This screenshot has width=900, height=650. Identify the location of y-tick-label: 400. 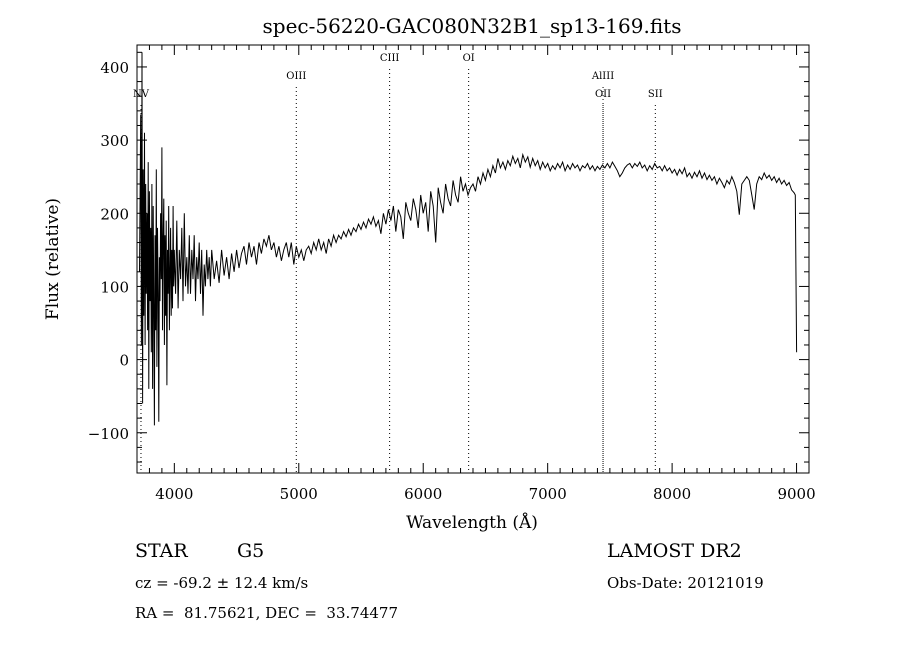
(114, 68).